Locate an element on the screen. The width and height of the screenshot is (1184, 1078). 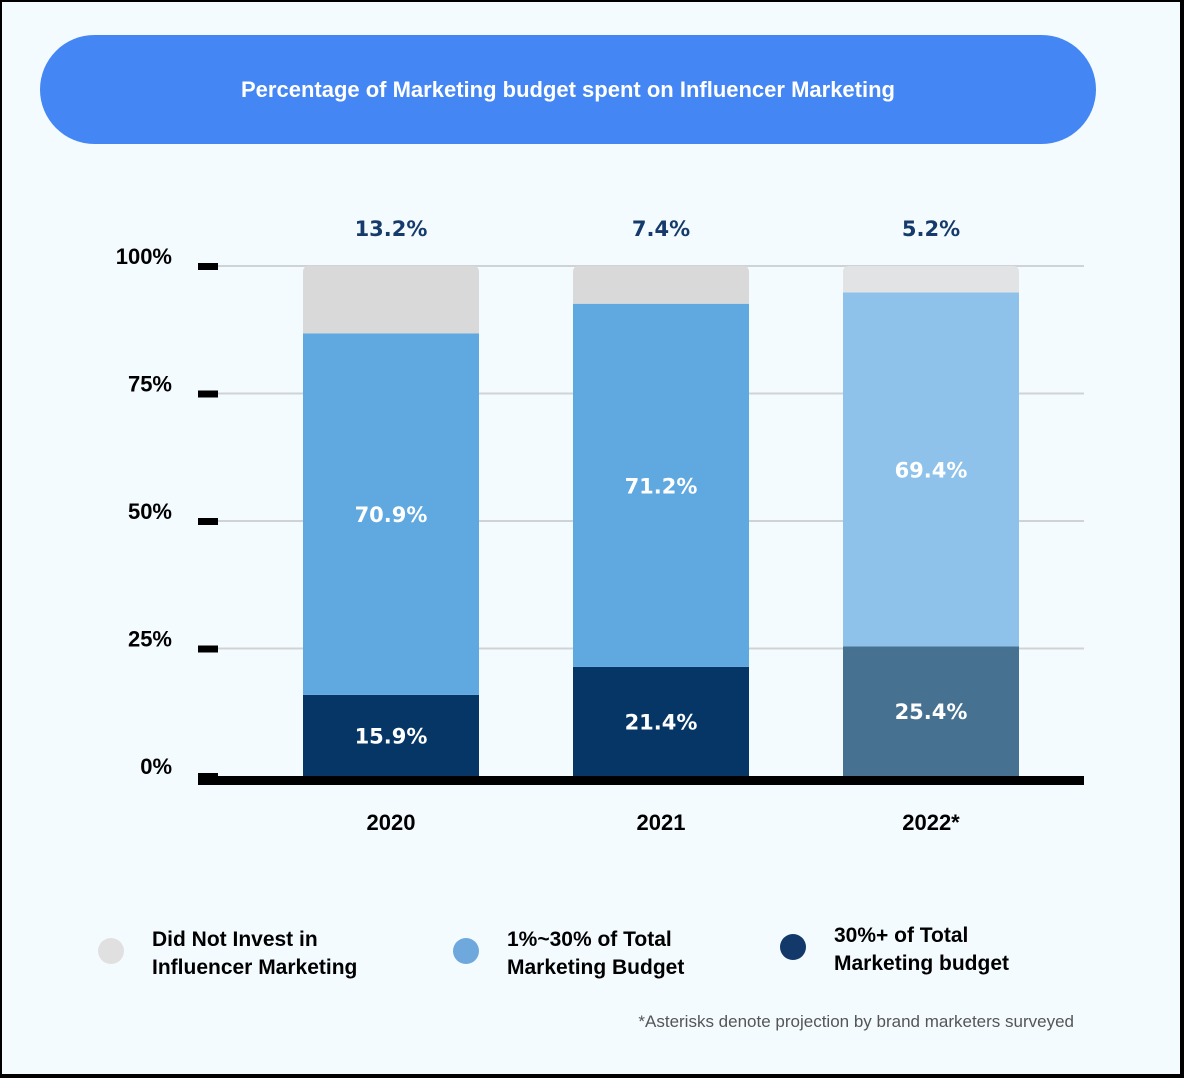
y-tick-label: 25% is located at coordinates (150, 639).